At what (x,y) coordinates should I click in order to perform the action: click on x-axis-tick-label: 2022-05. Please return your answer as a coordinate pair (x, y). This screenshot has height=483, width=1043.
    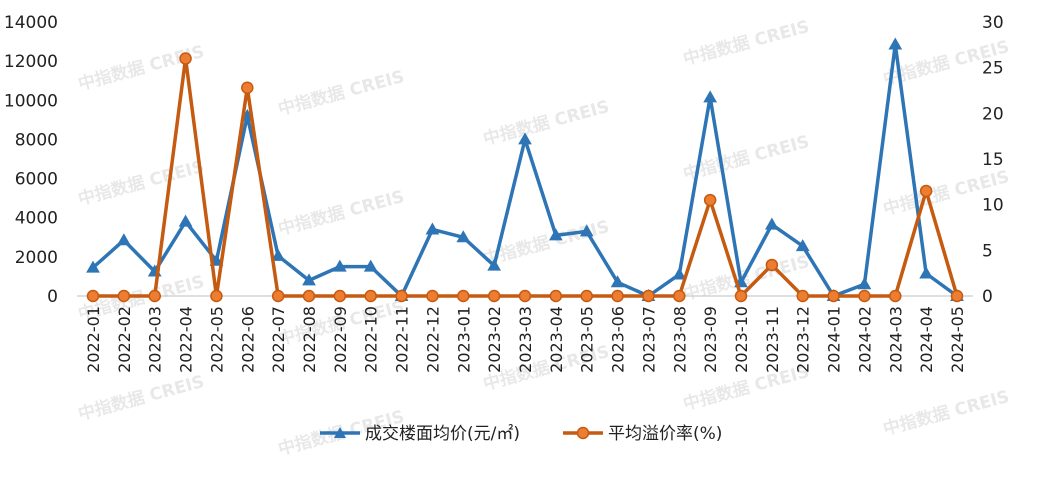
    Looking at the image, I should click on (216, 339).